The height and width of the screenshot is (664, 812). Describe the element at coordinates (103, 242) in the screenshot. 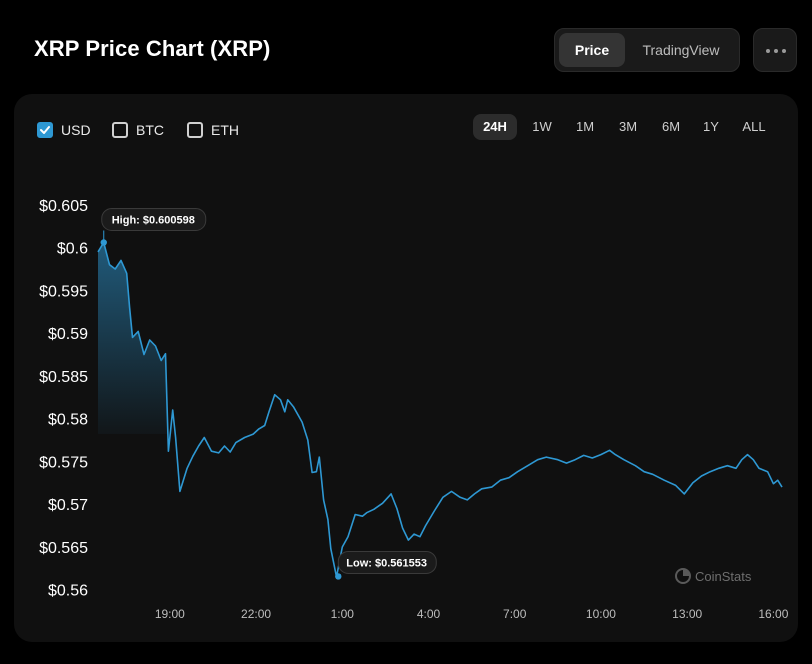

I see `high-point` at that location.